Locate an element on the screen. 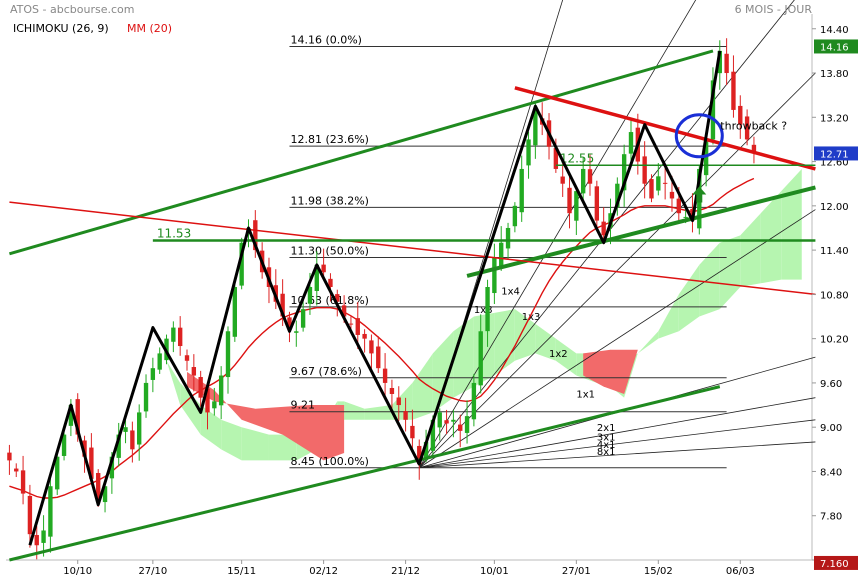 This screenshot has width=860, height=580. y-tick-label: 14.40 is located at coordinates (834, 30).